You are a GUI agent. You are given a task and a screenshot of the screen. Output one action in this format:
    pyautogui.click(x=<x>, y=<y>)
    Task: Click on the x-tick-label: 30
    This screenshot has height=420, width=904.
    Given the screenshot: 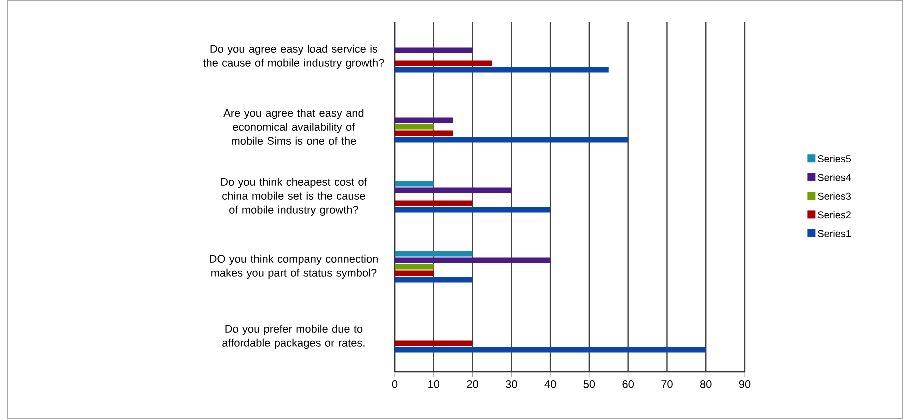 What is the action you would take?
    pyautogui.click(x=512, y=384)
    